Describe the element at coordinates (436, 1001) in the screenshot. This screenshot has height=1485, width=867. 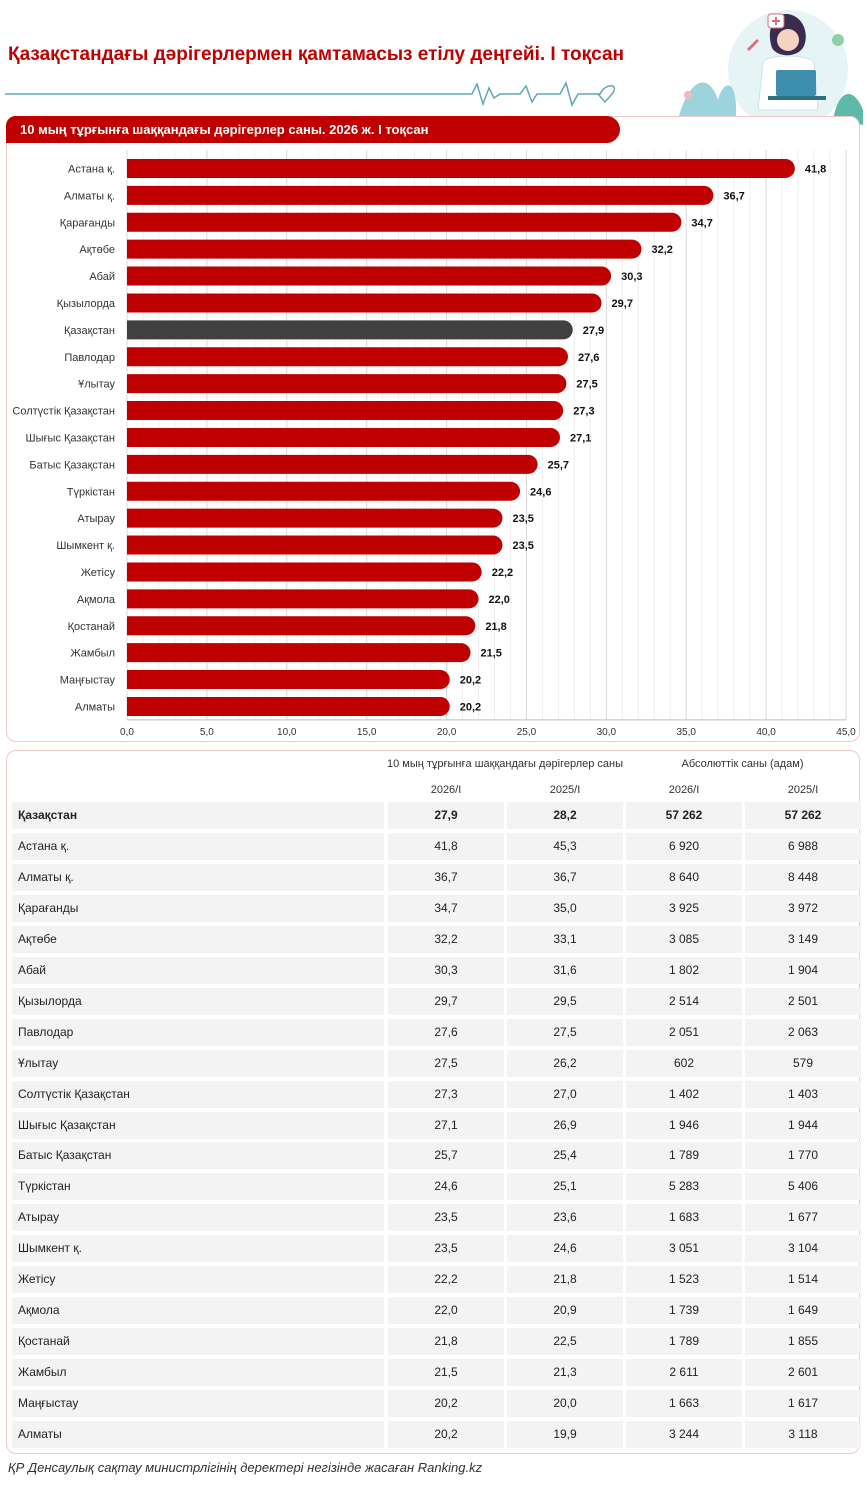
I see `table-row: Қызылорда 29,7 29,5 2 514 2 501` at that location.